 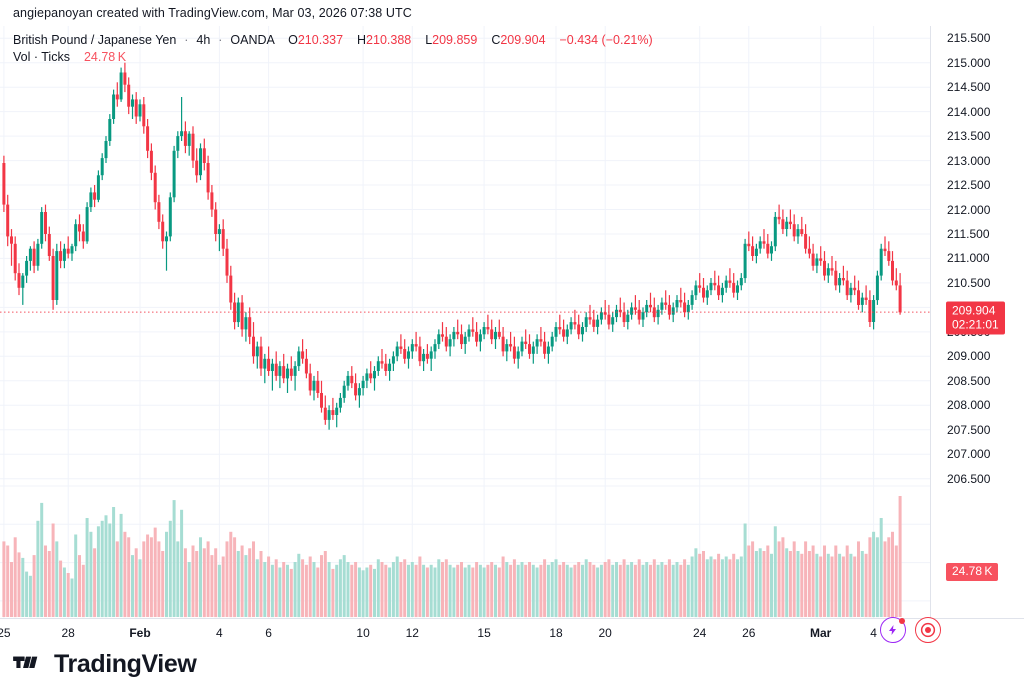 What do you see at coordinates (68, 633) in the screenshot?
I see `time-tick: 28` at bounding box center [68, 633].